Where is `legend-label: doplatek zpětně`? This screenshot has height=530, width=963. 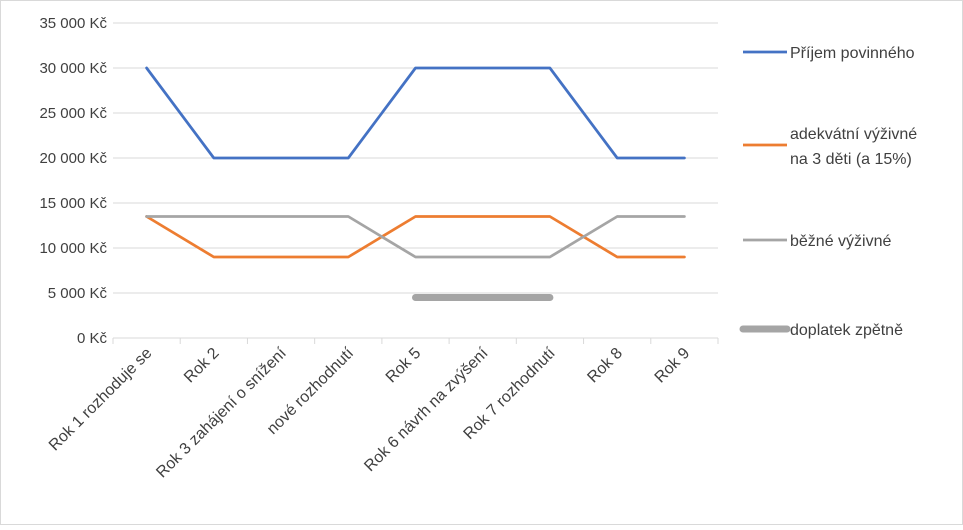 legend-label: doplatek zpětně is located at coordinates (846, 330).